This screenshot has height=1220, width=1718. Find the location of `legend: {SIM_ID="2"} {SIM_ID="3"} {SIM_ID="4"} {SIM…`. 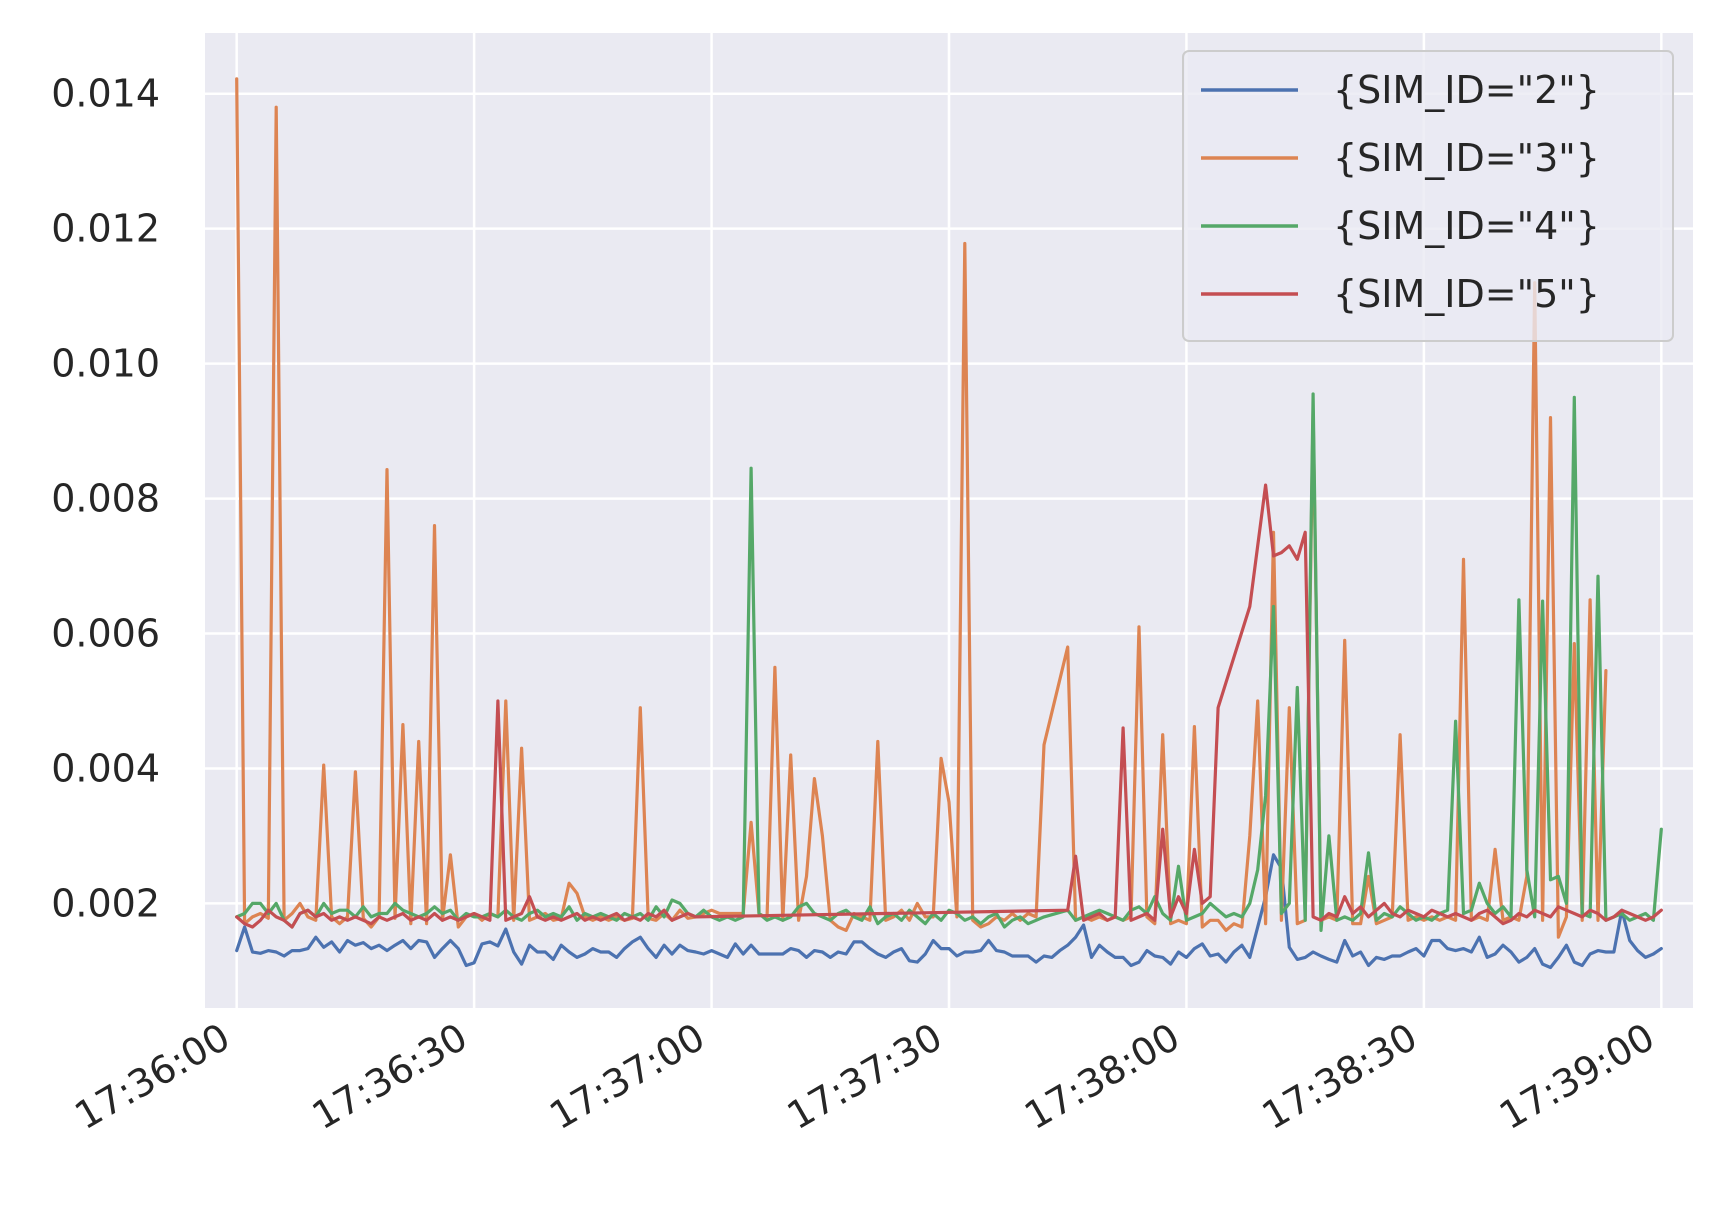

legend: {SIM_ID="2"} {SIM_ID="3"} {SIM_ID="4"} {SIM… is located at coordinates (1428, 196).